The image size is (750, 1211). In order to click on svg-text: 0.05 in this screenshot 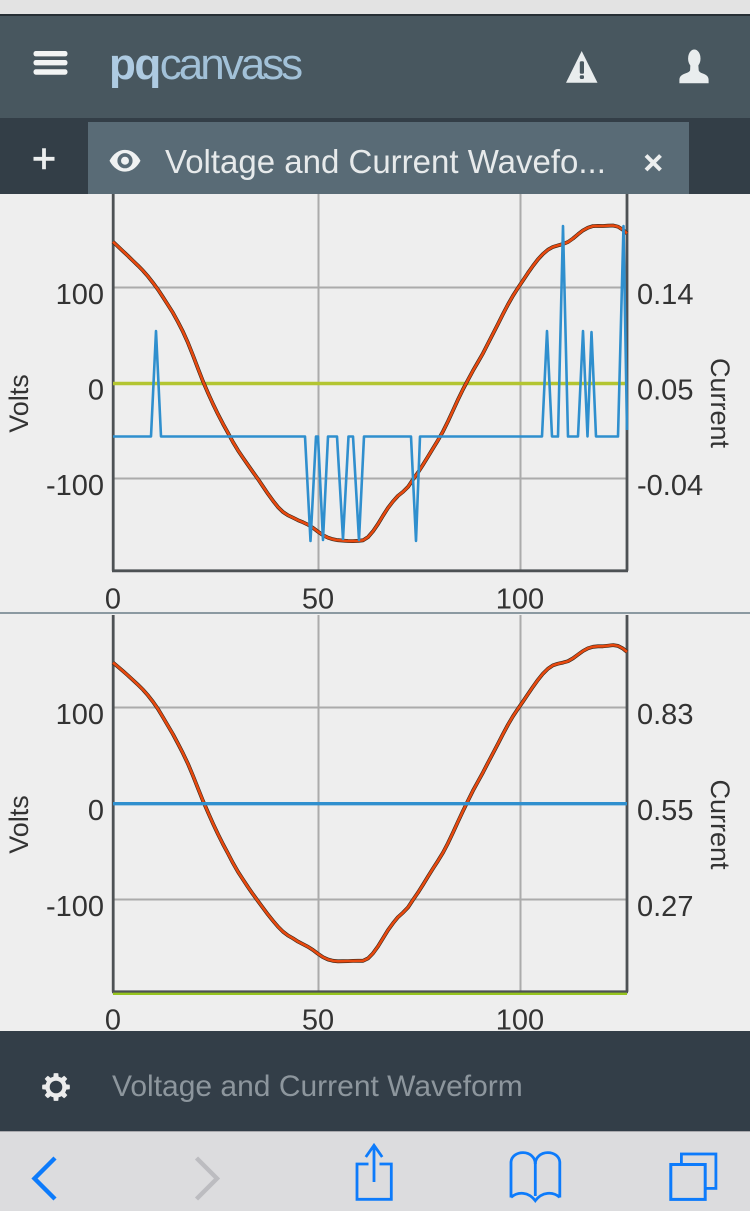, I will do `click(665, 391)`.